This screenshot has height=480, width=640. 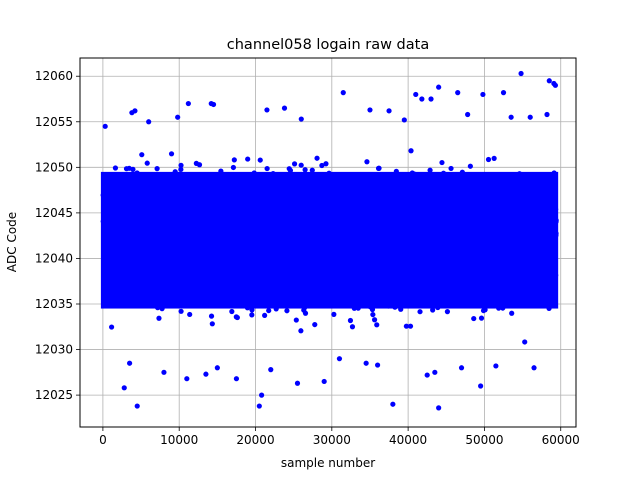 What do you see at coordinates (54, 395) in the screenshot?
I see `y-tick-label: 12025` at bounding box center [54, 395].